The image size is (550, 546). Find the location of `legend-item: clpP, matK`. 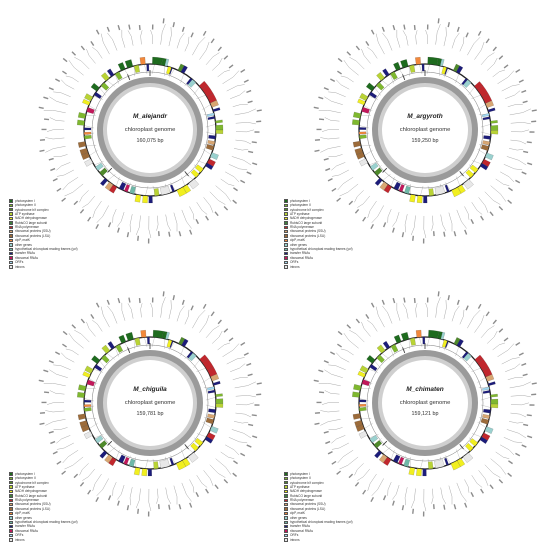

legend-item: clpP, matK is located at coordinates (339, 240).